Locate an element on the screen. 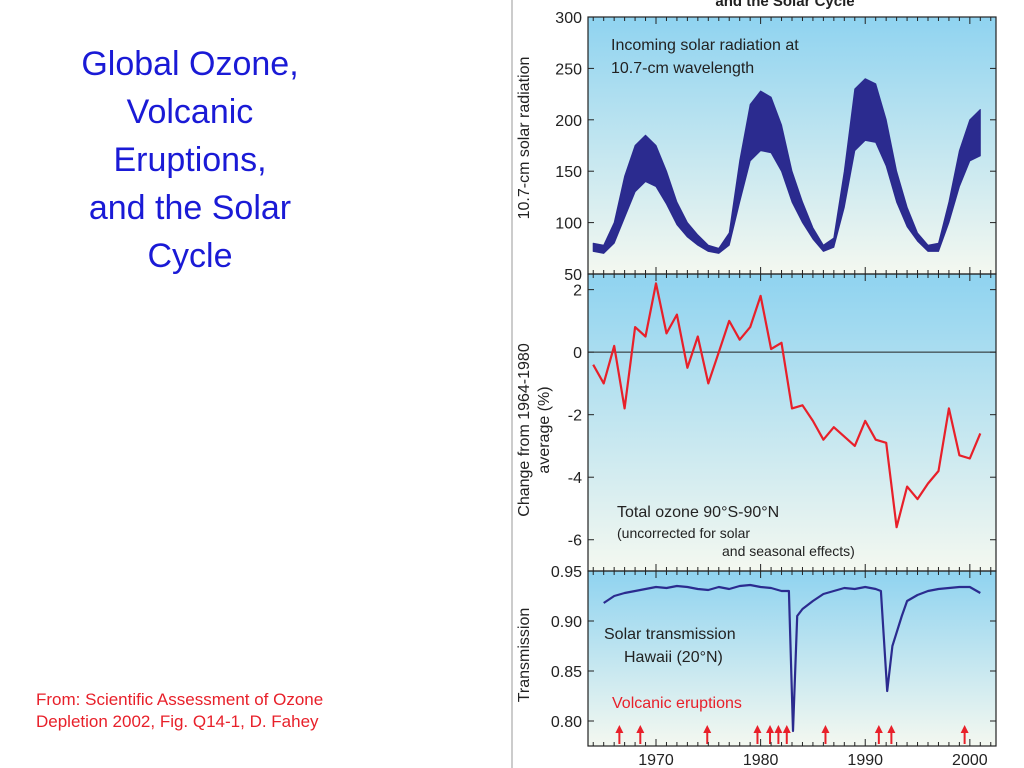 The height and width of the screenshot is (768, 1024). ozone-ytick-label: -4 is located at coordinates (575, 478).